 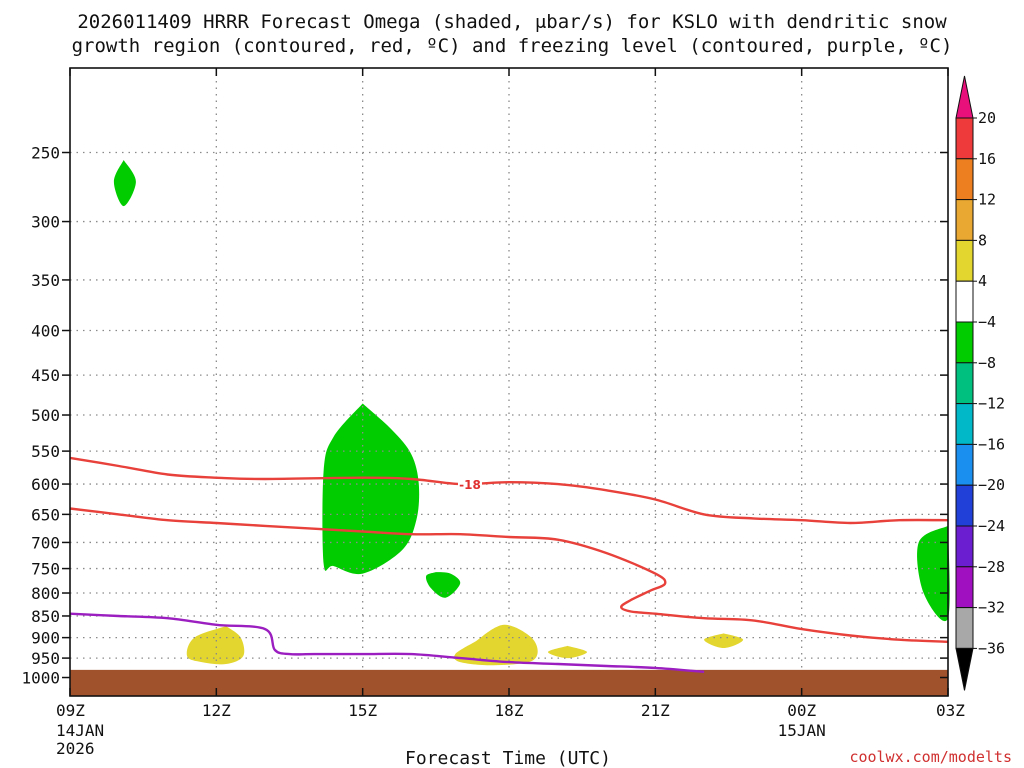 What do you see at coordinates (45, 484) in the screenshot?
I see `y-tick-label-600: 600` at bounding box center [45, 484].